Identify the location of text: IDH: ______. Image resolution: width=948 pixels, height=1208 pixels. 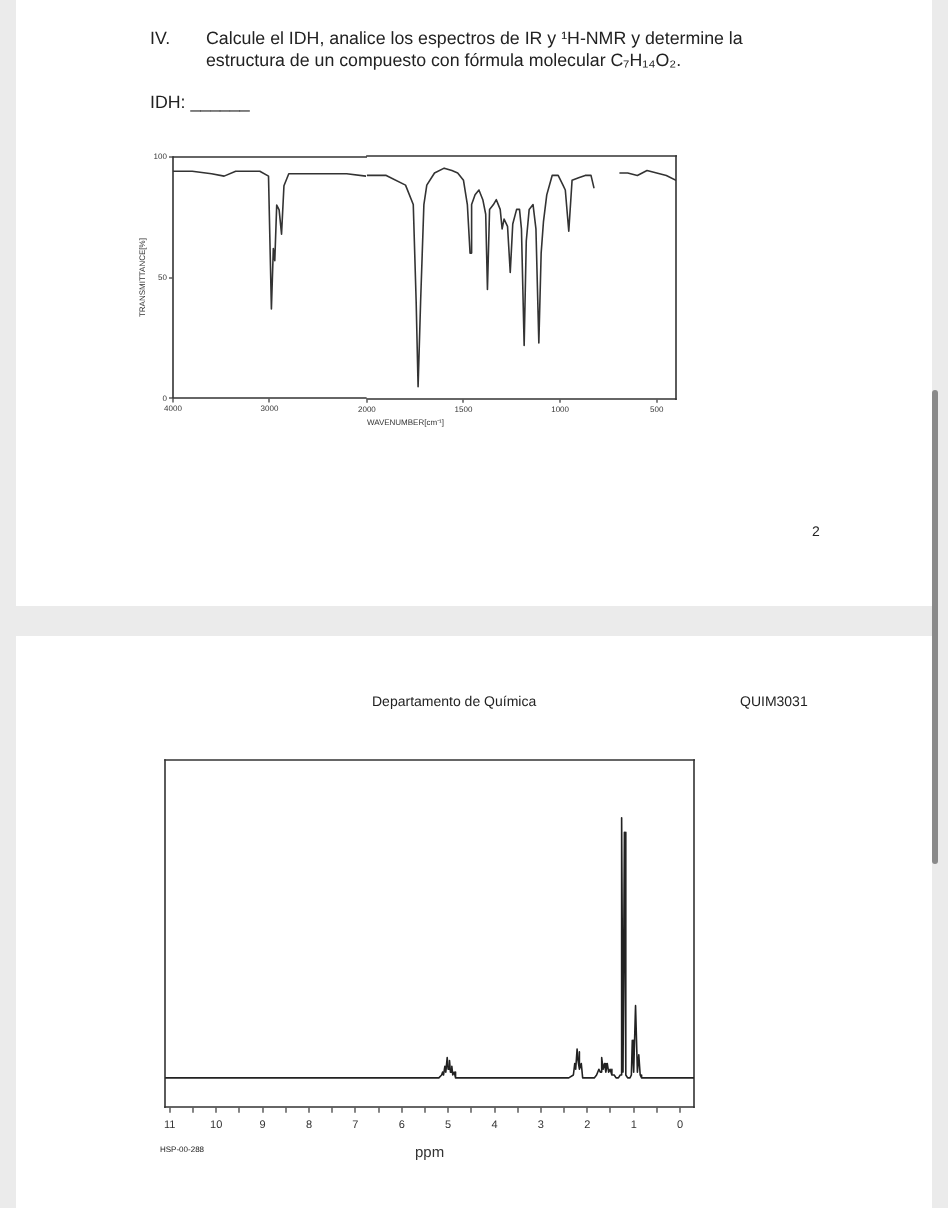
(200, 103).